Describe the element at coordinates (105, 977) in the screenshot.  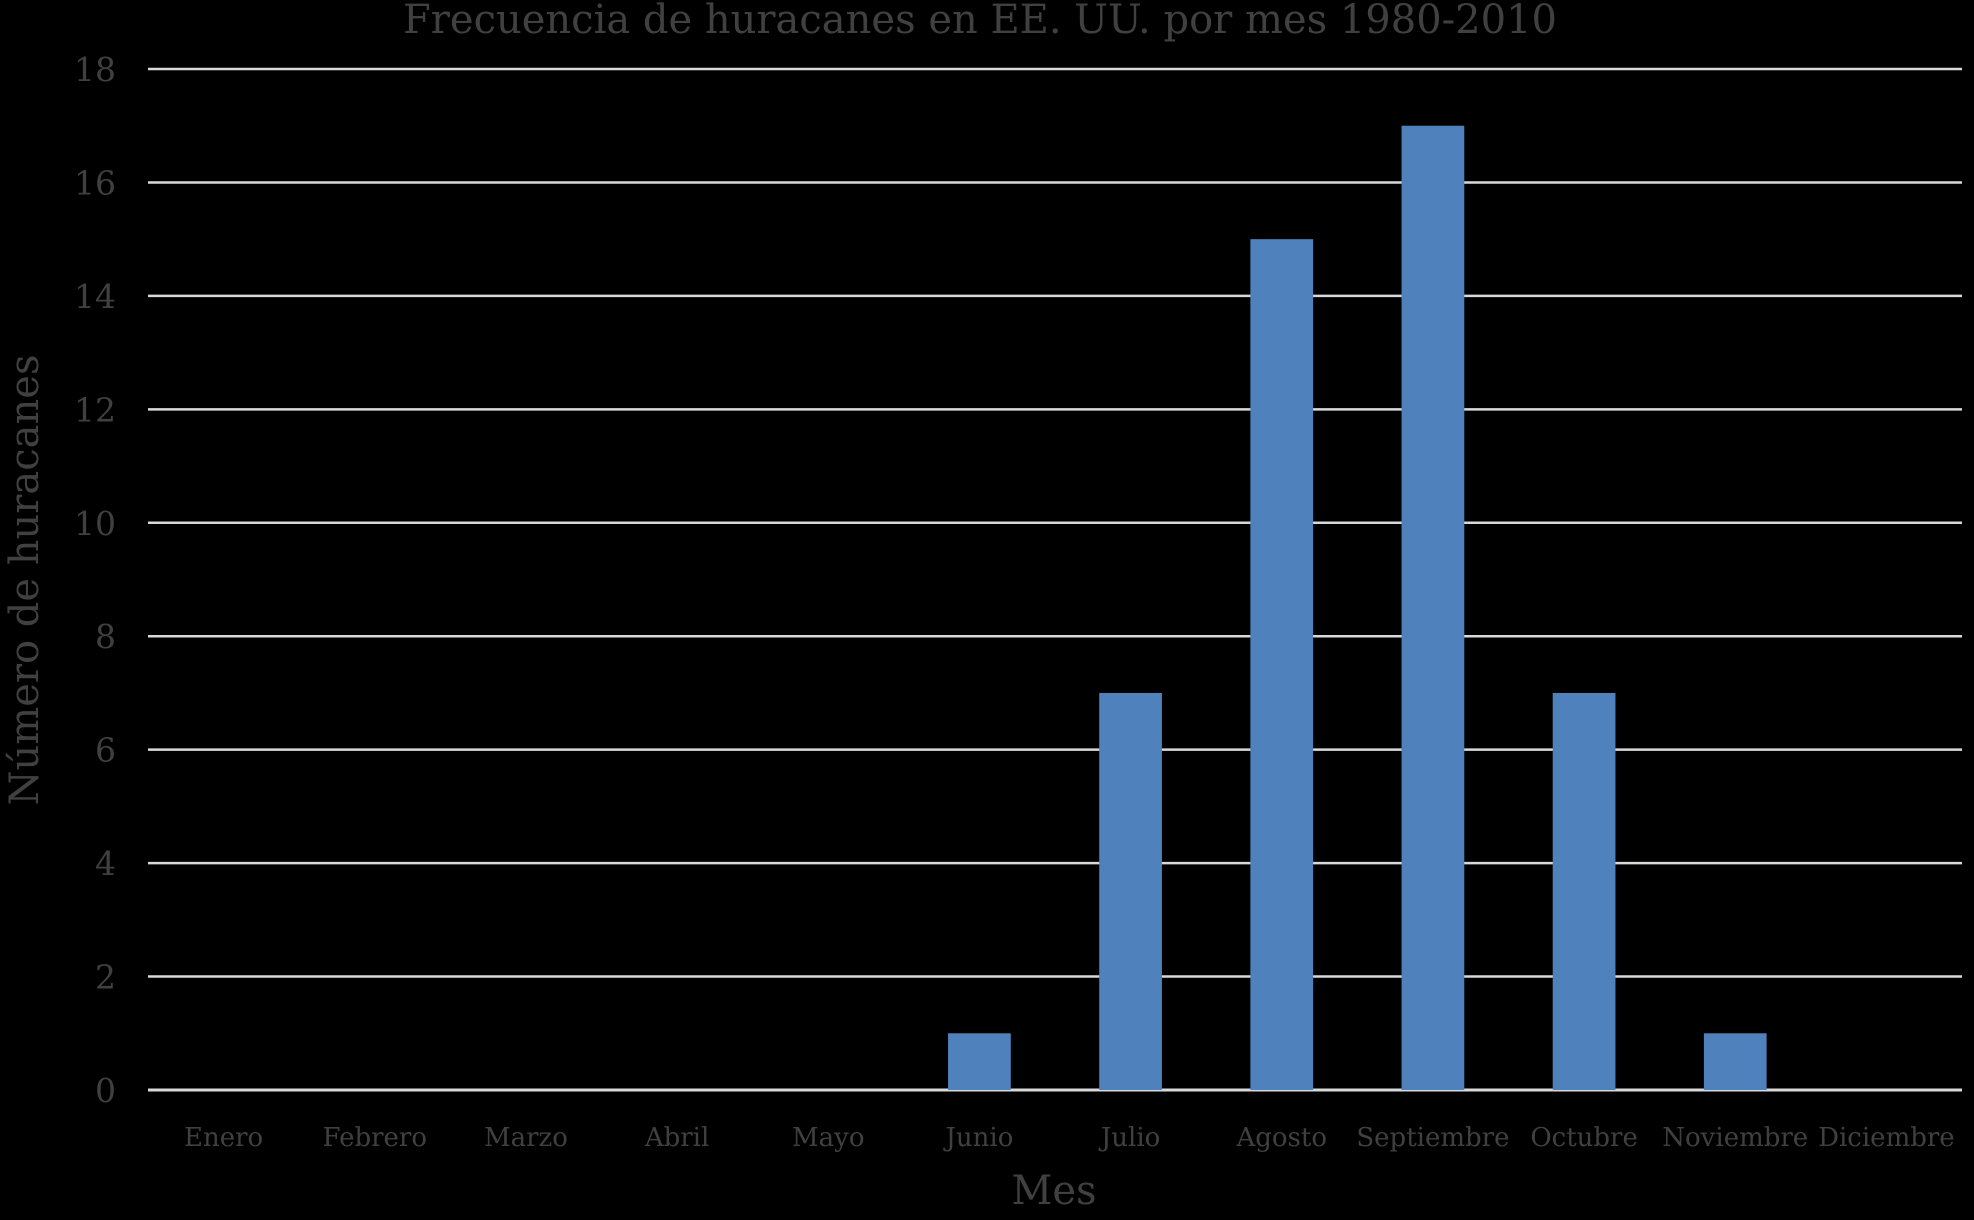
I see `y-tick-label: 2` at that location.